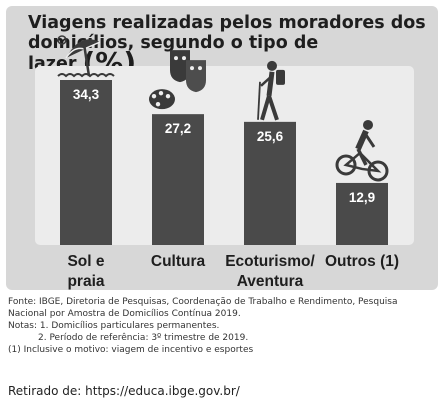 This screenshot has width=444, height=405. What do you see at coordinates (85, 281) in the screenshot?
I see `category-label: praia` at bounding box center [85, 281].